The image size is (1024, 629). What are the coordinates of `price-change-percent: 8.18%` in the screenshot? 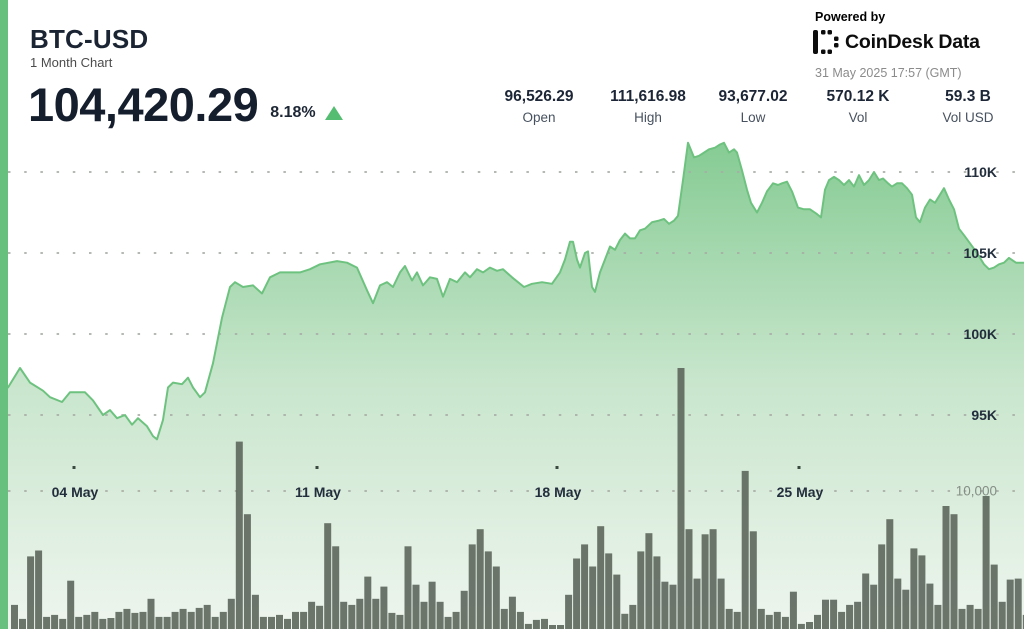 It's located at (293, 113).